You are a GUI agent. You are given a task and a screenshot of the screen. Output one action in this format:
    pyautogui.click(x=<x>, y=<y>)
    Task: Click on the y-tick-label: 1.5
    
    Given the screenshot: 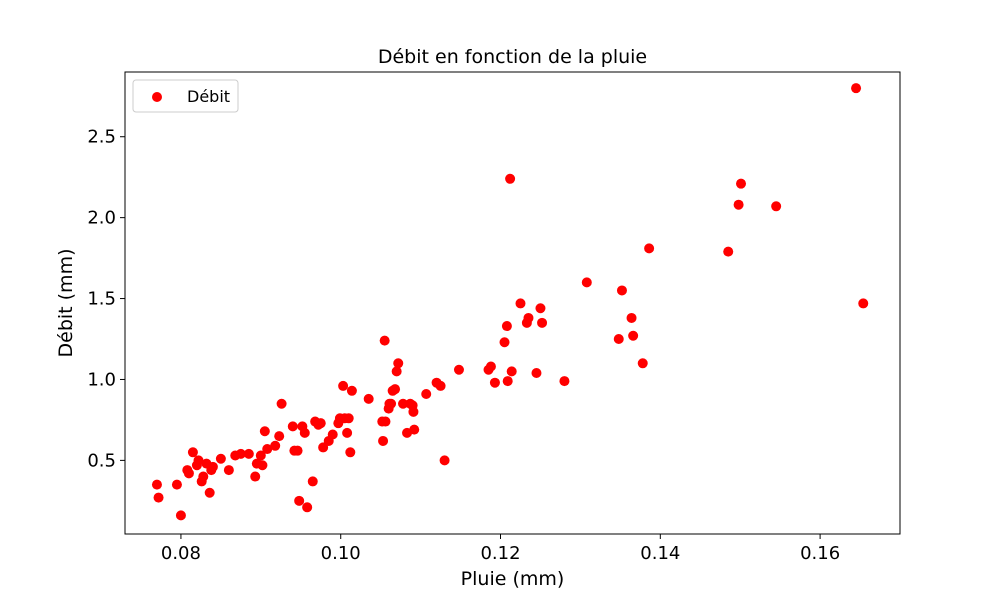 What is the action you would take?
    pyautogui.click(x=101, y=299)
    